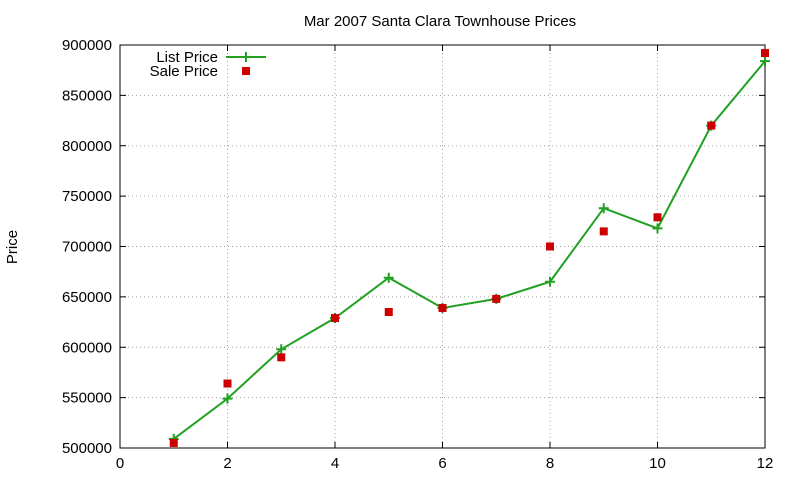 Image resolution: width=800 pixels, height=480 pixels. I want to click on x-tick-label: 2, so click(227, 463).